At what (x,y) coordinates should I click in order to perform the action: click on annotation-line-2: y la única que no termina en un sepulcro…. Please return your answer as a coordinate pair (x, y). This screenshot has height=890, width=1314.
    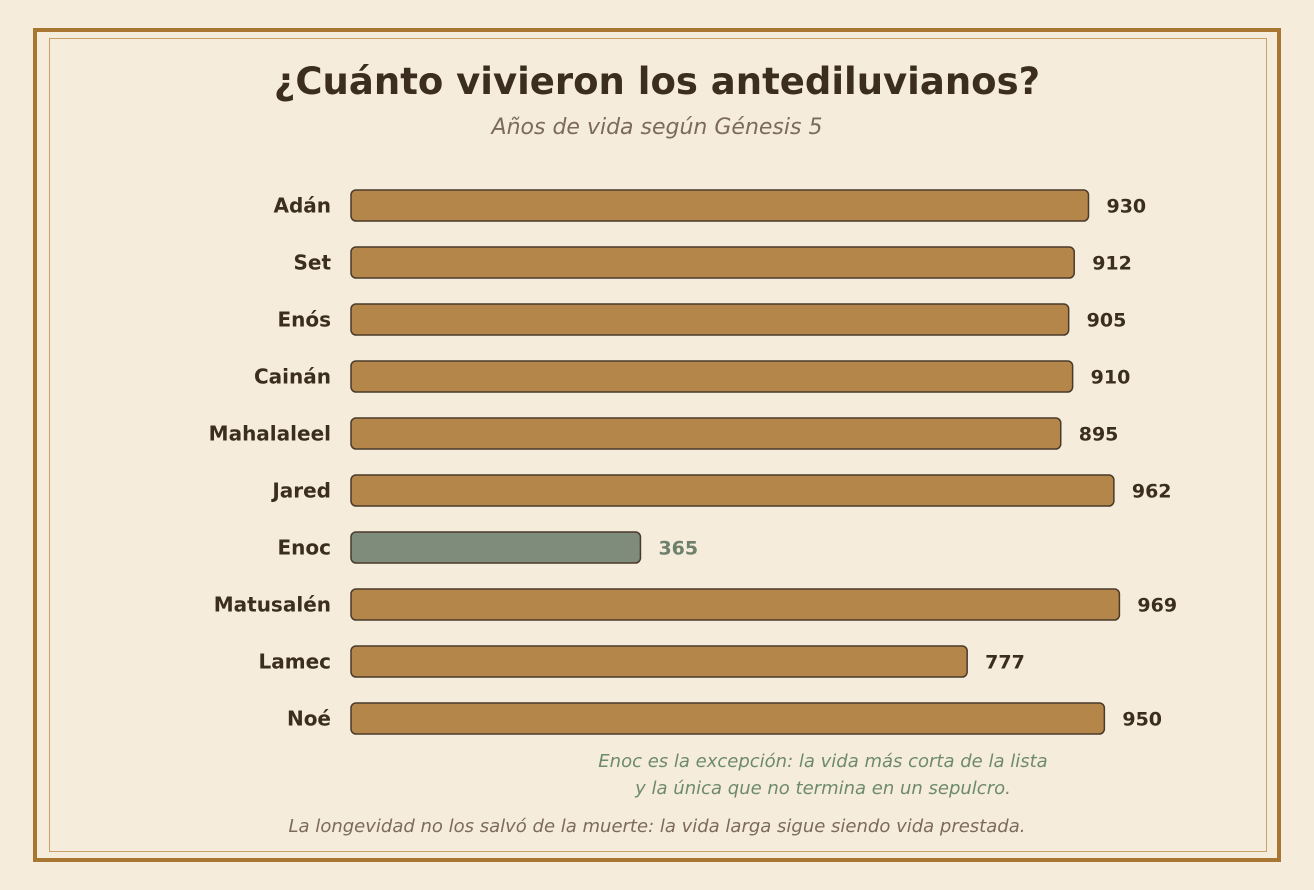
    Looking at the image, I should click on (823, 788).